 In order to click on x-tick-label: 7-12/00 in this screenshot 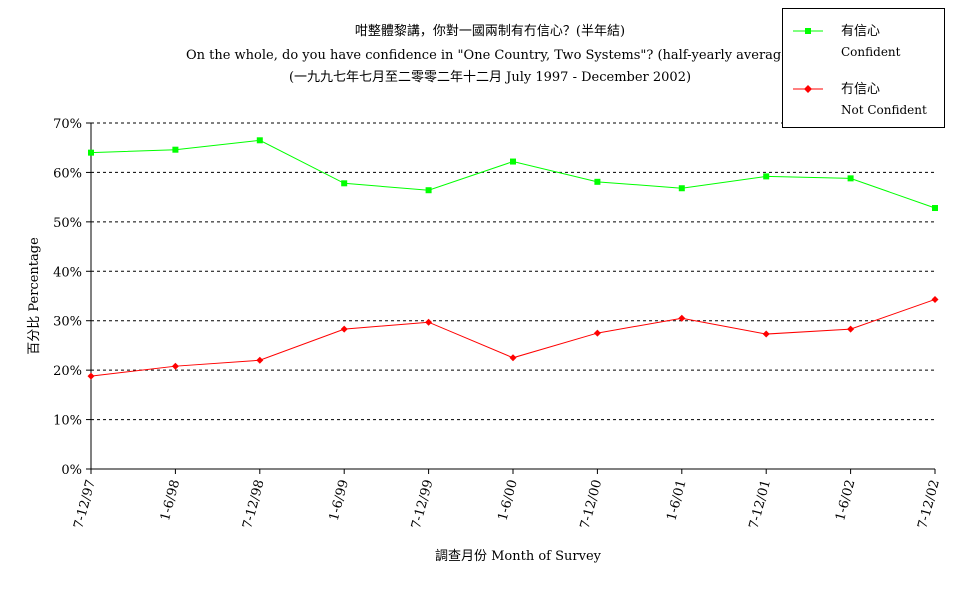, I will do `click(591, 504)`.